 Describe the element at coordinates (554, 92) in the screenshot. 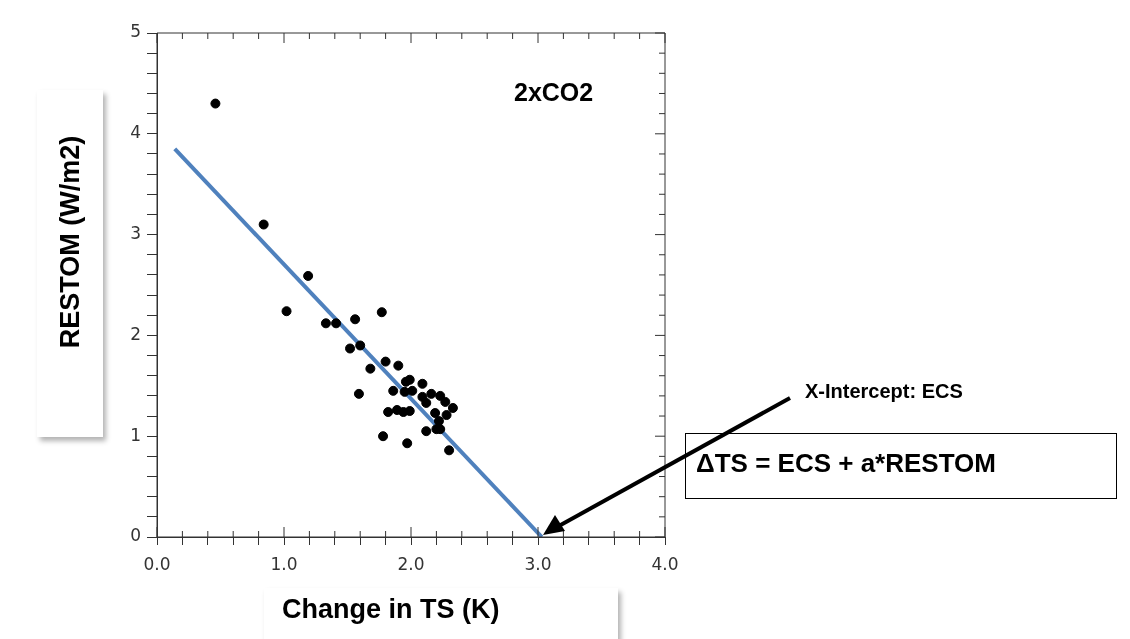

I see `annotation: 2xCO2` at that location.